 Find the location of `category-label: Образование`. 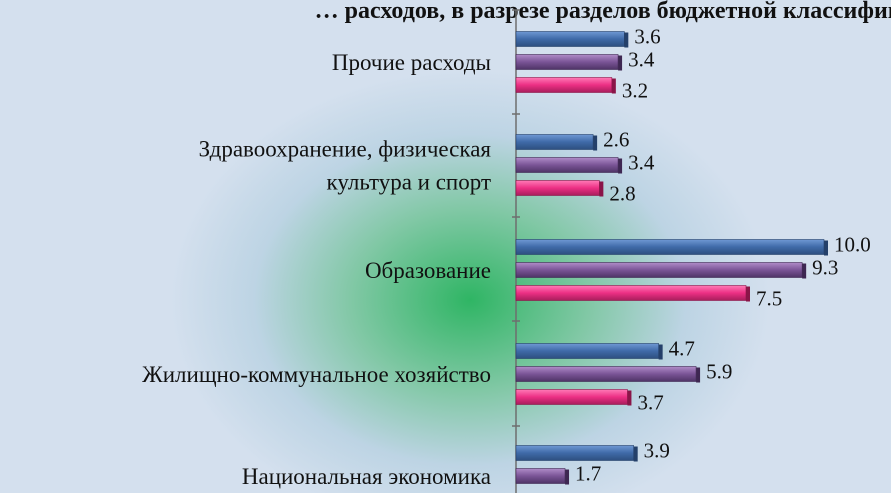

category-label: Образование is located at coordinates (428, 270).